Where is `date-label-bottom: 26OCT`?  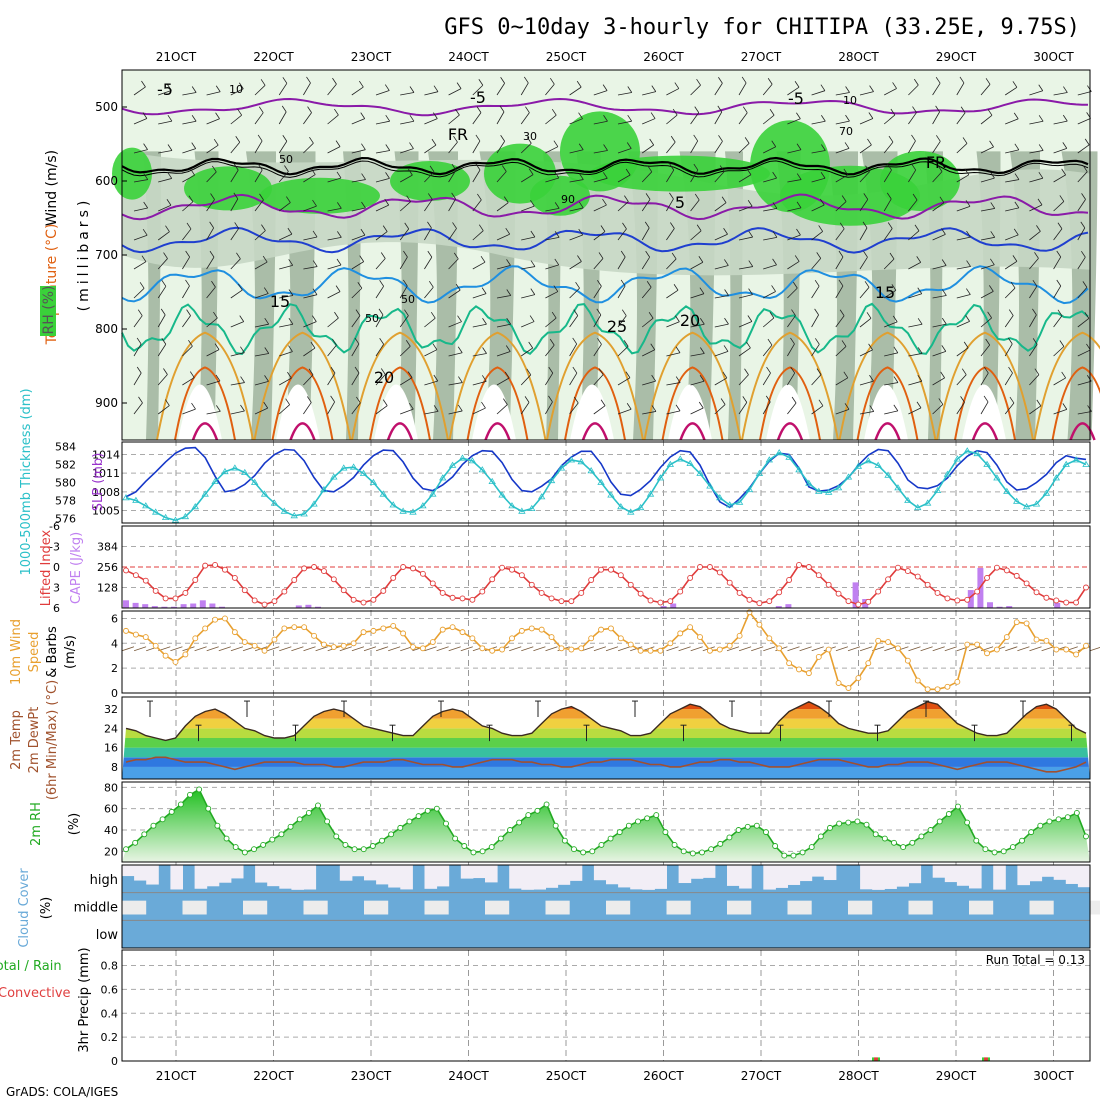
date-label-bottom: 26OCT is located at coordinates (663, 1076).